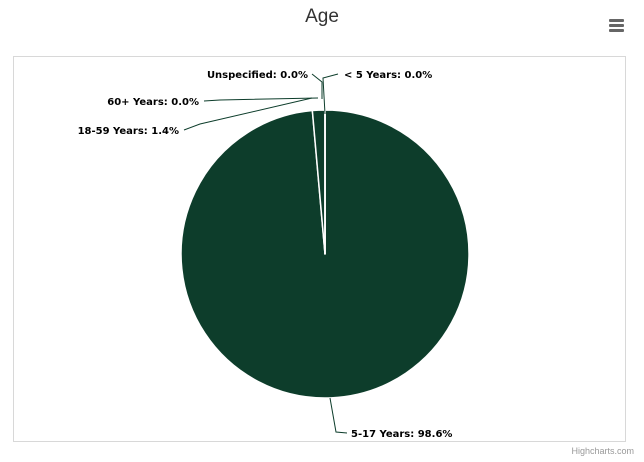  I want to click on data-label: 18-59 Years: 1.4%, so click(128, 131).